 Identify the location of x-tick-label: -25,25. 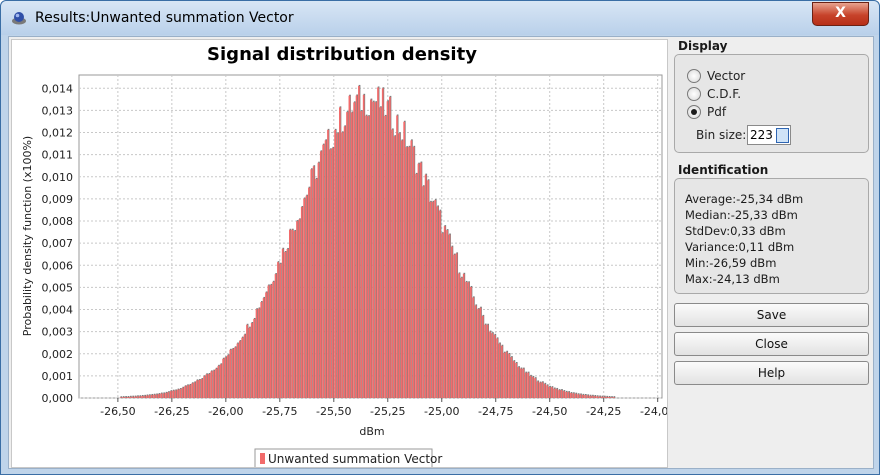
(387, 411).